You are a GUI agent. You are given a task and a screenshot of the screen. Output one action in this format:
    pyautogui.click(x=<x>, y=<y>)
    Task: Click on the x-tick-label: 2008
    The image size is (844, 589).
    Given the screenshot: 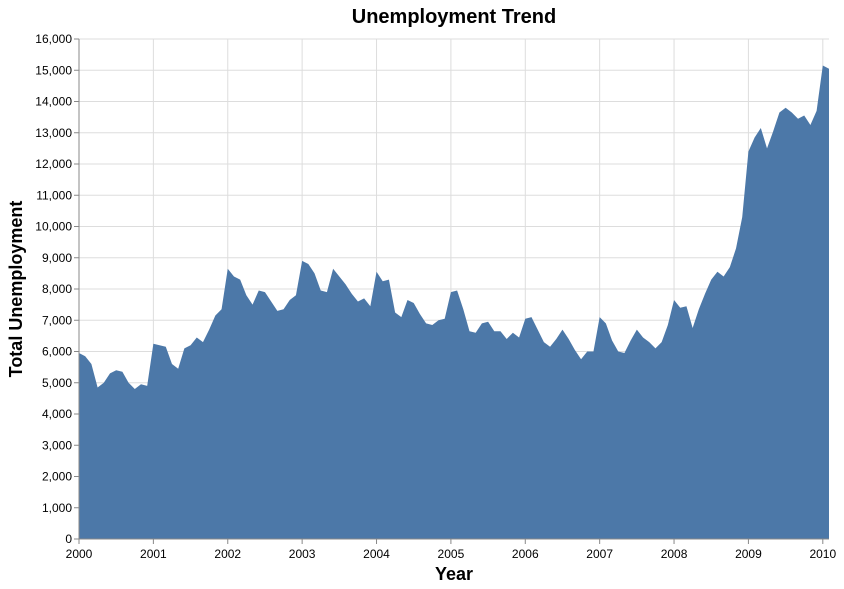 What is the action you would take?
    pyautogui.click(x=674, y=554)
    